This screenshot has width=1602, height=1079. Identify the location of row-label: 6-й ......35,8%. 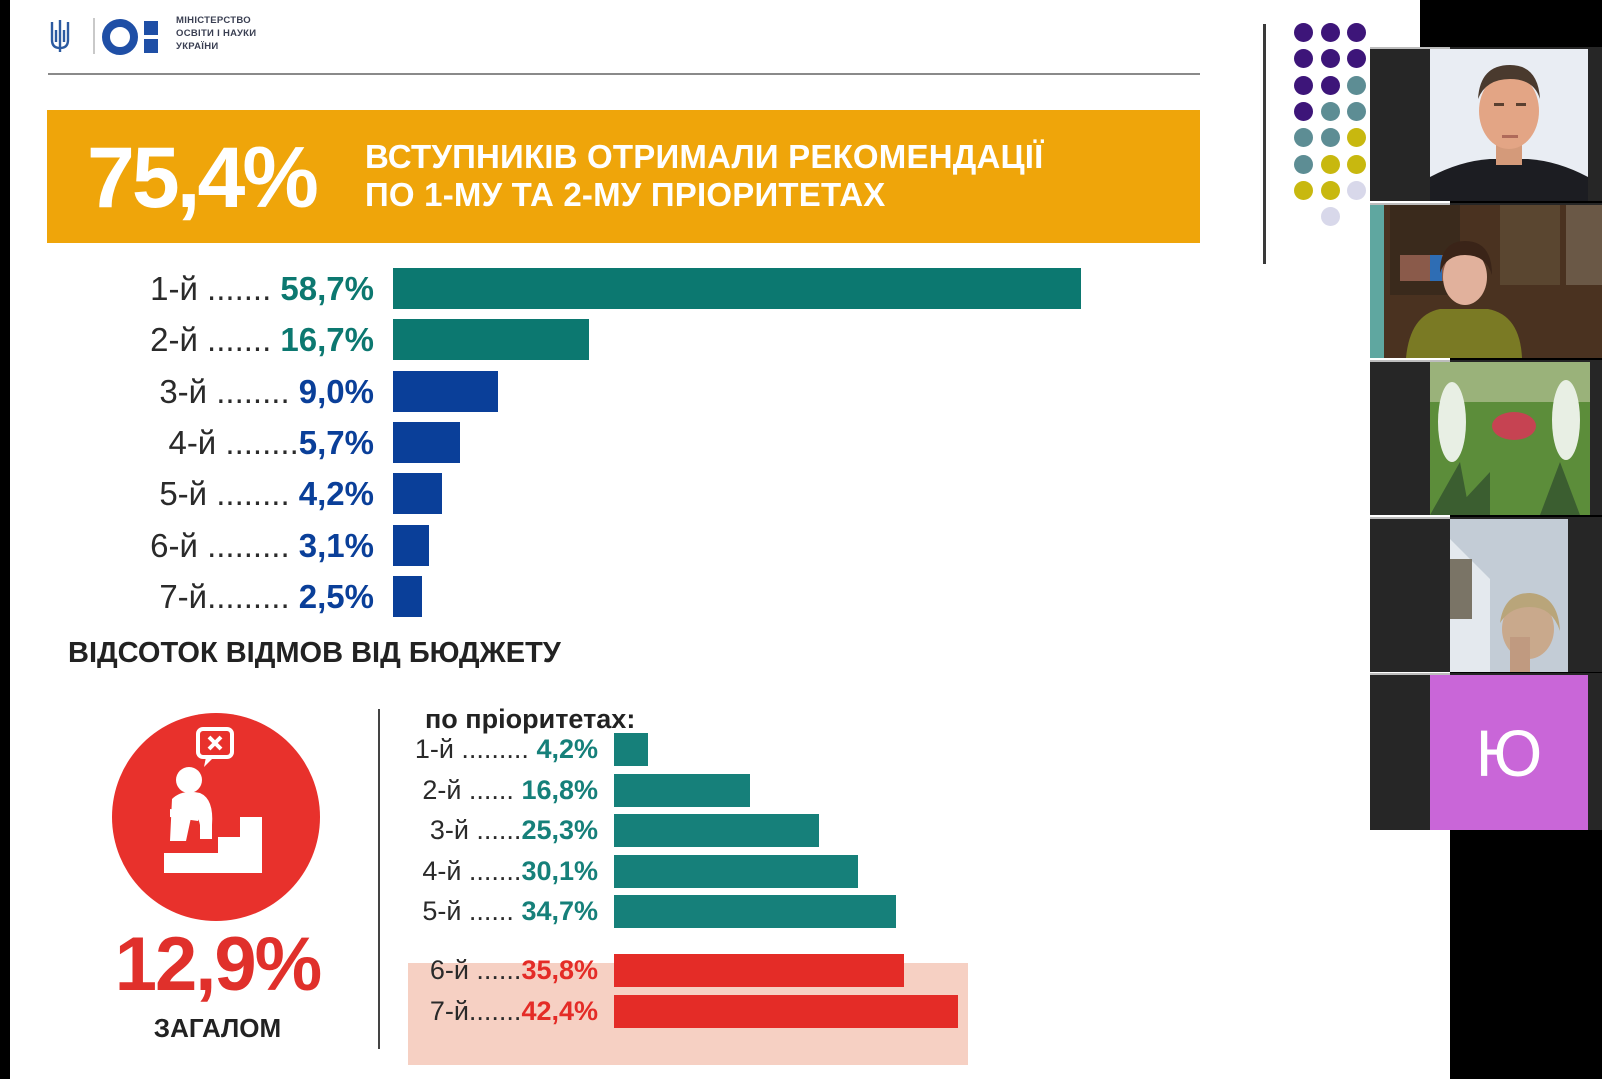
(514, 970).